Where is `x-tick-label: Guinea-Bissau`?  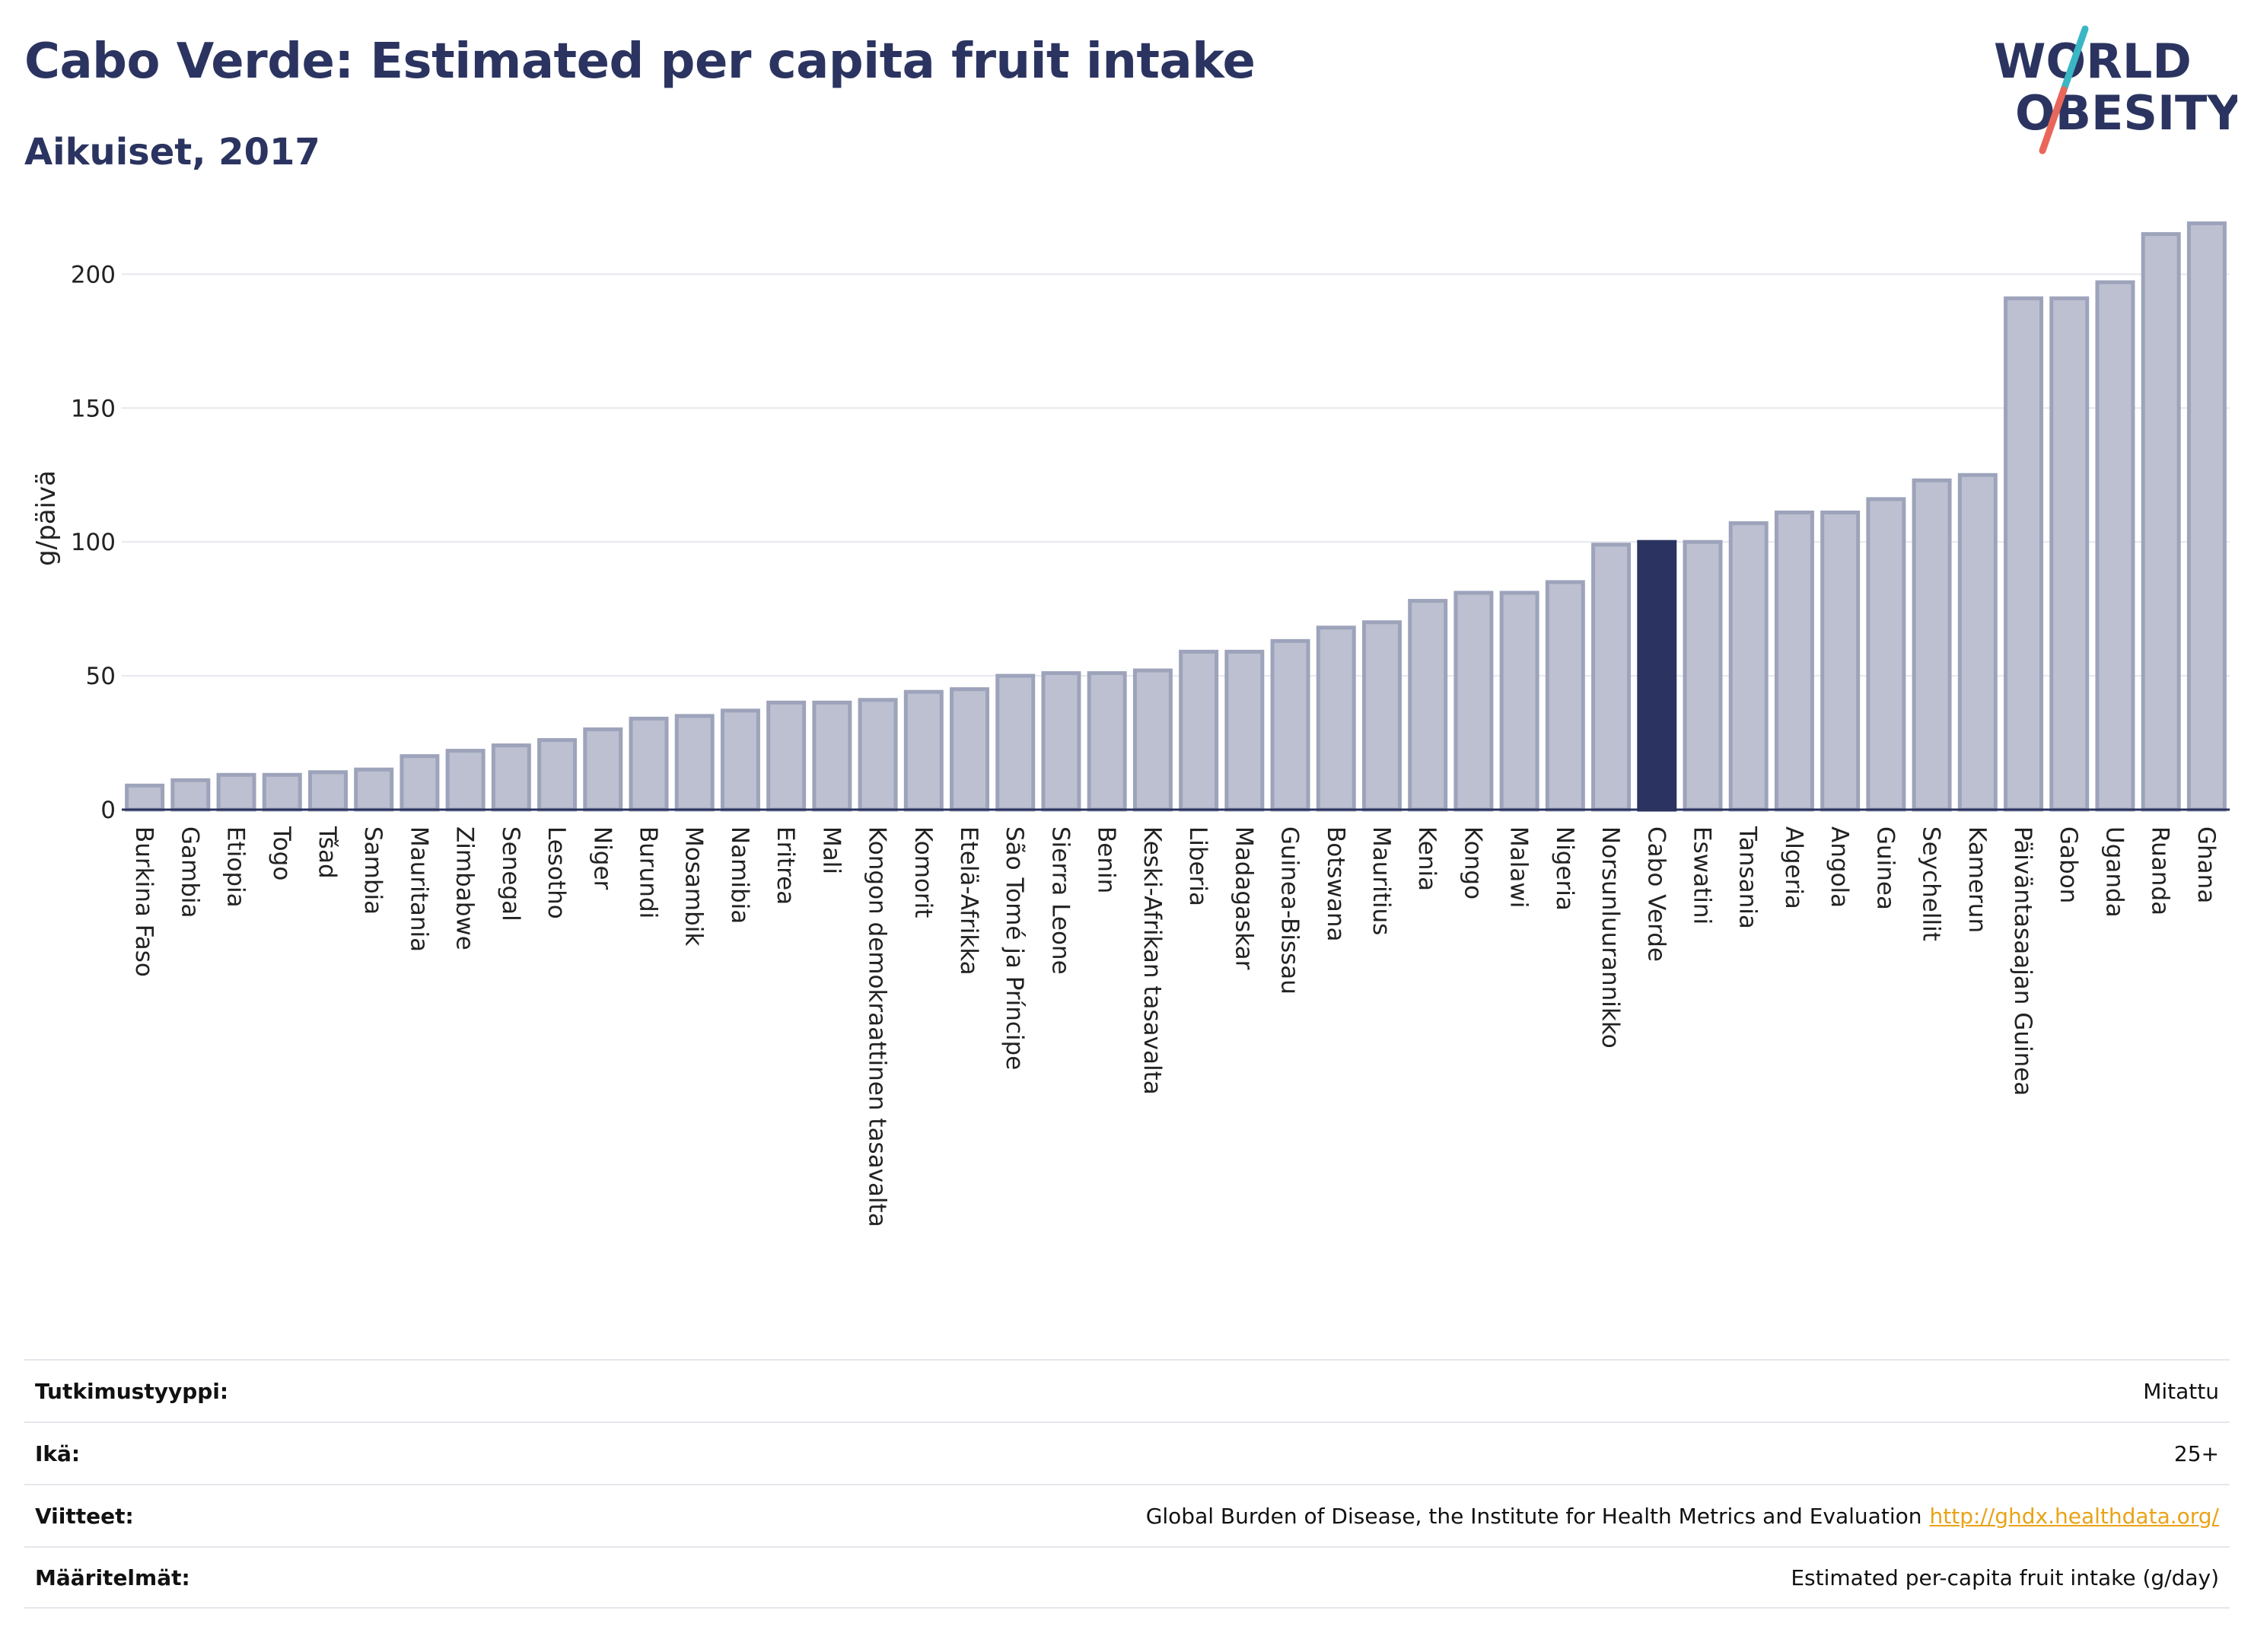
x-tick-label: Guinea-Bissau is located at coordinates (1290, 910).